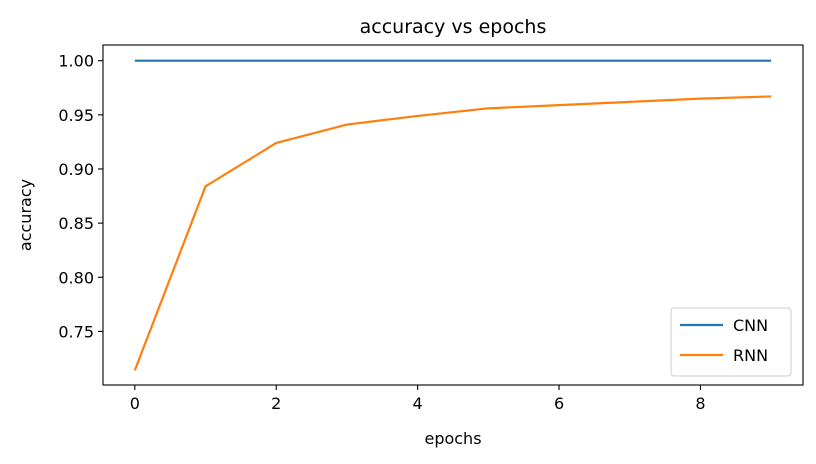 The image size is (816, 464). I want to click on x-axis-label: epochs, so click(452, 438).